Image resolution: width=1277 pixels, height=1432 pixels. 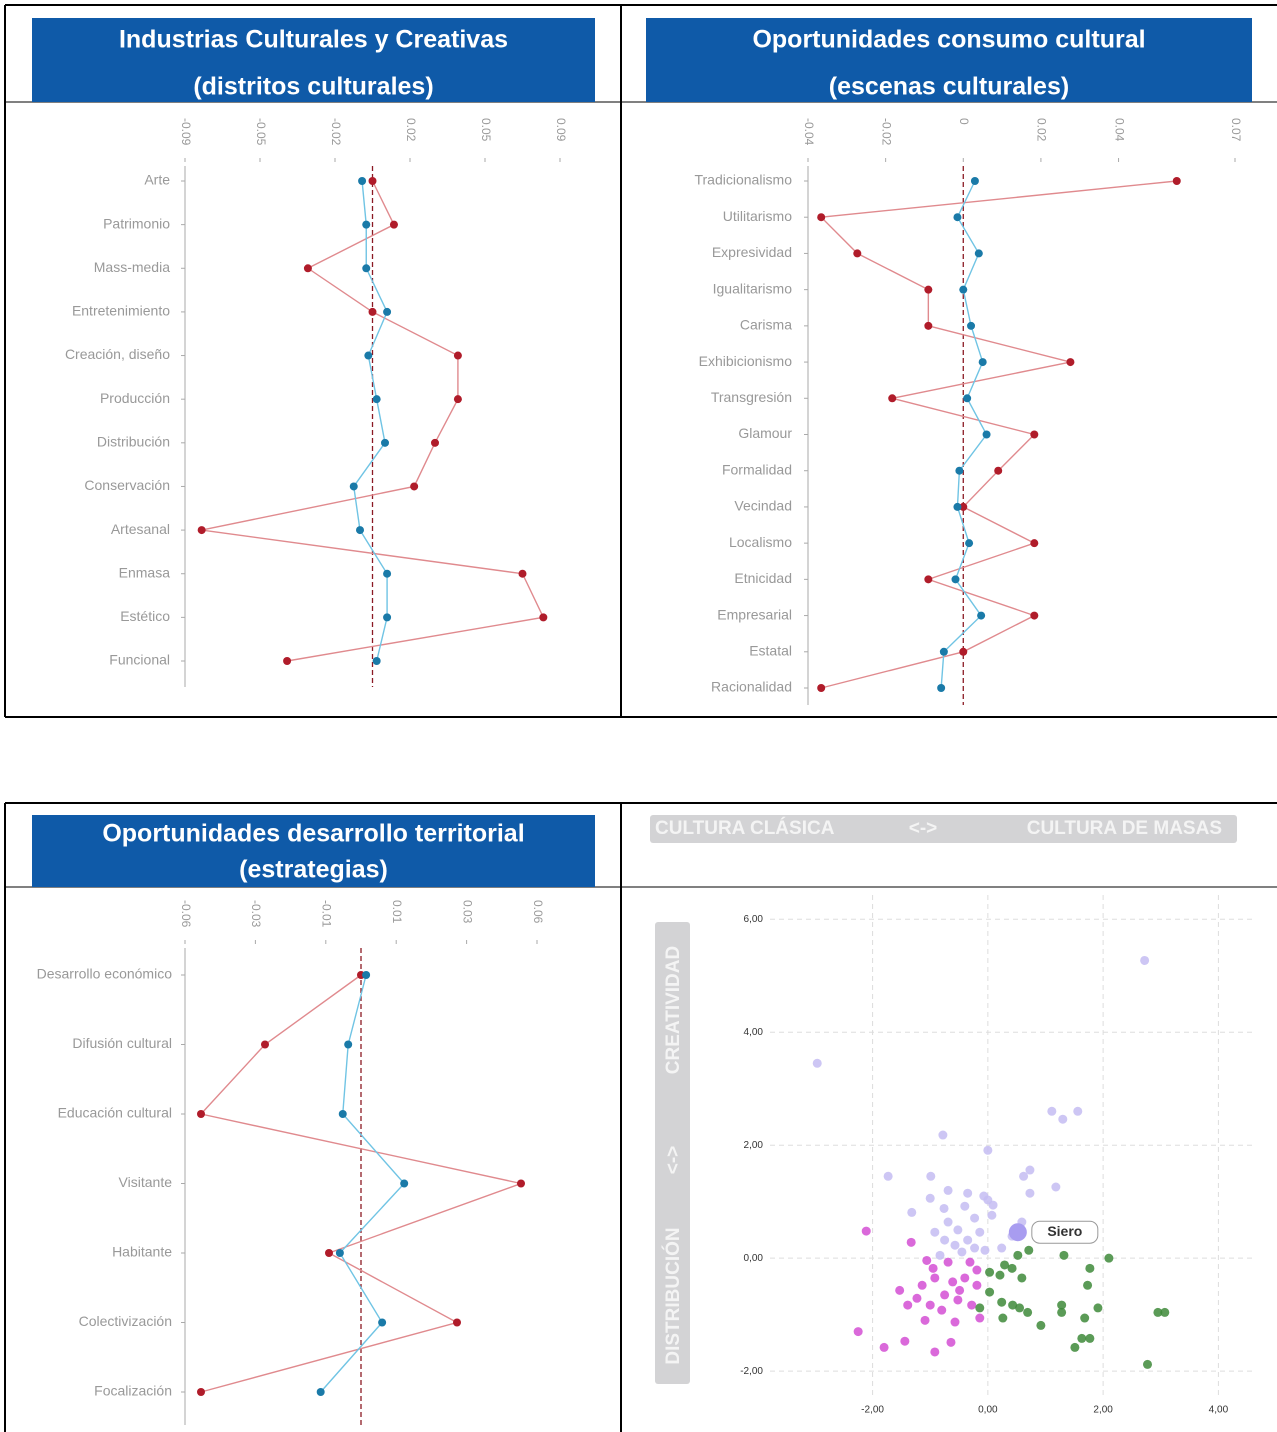 I want to click on category-label: Etnicidad, so click(x=763, y=578).